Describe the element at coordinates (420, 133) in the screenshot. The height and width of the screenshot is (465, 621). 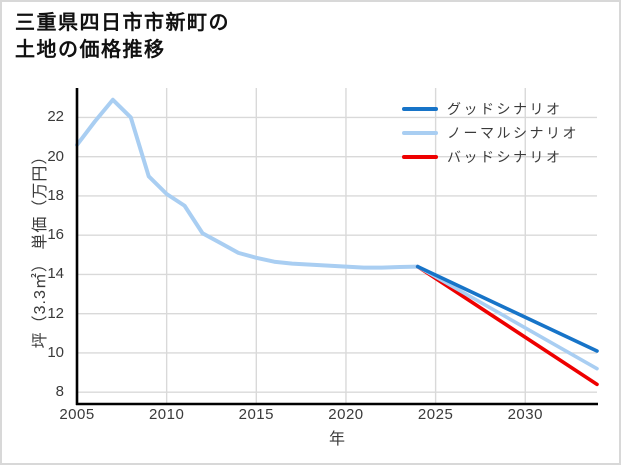
I see `normal-scenario-line-swatch` at that location.